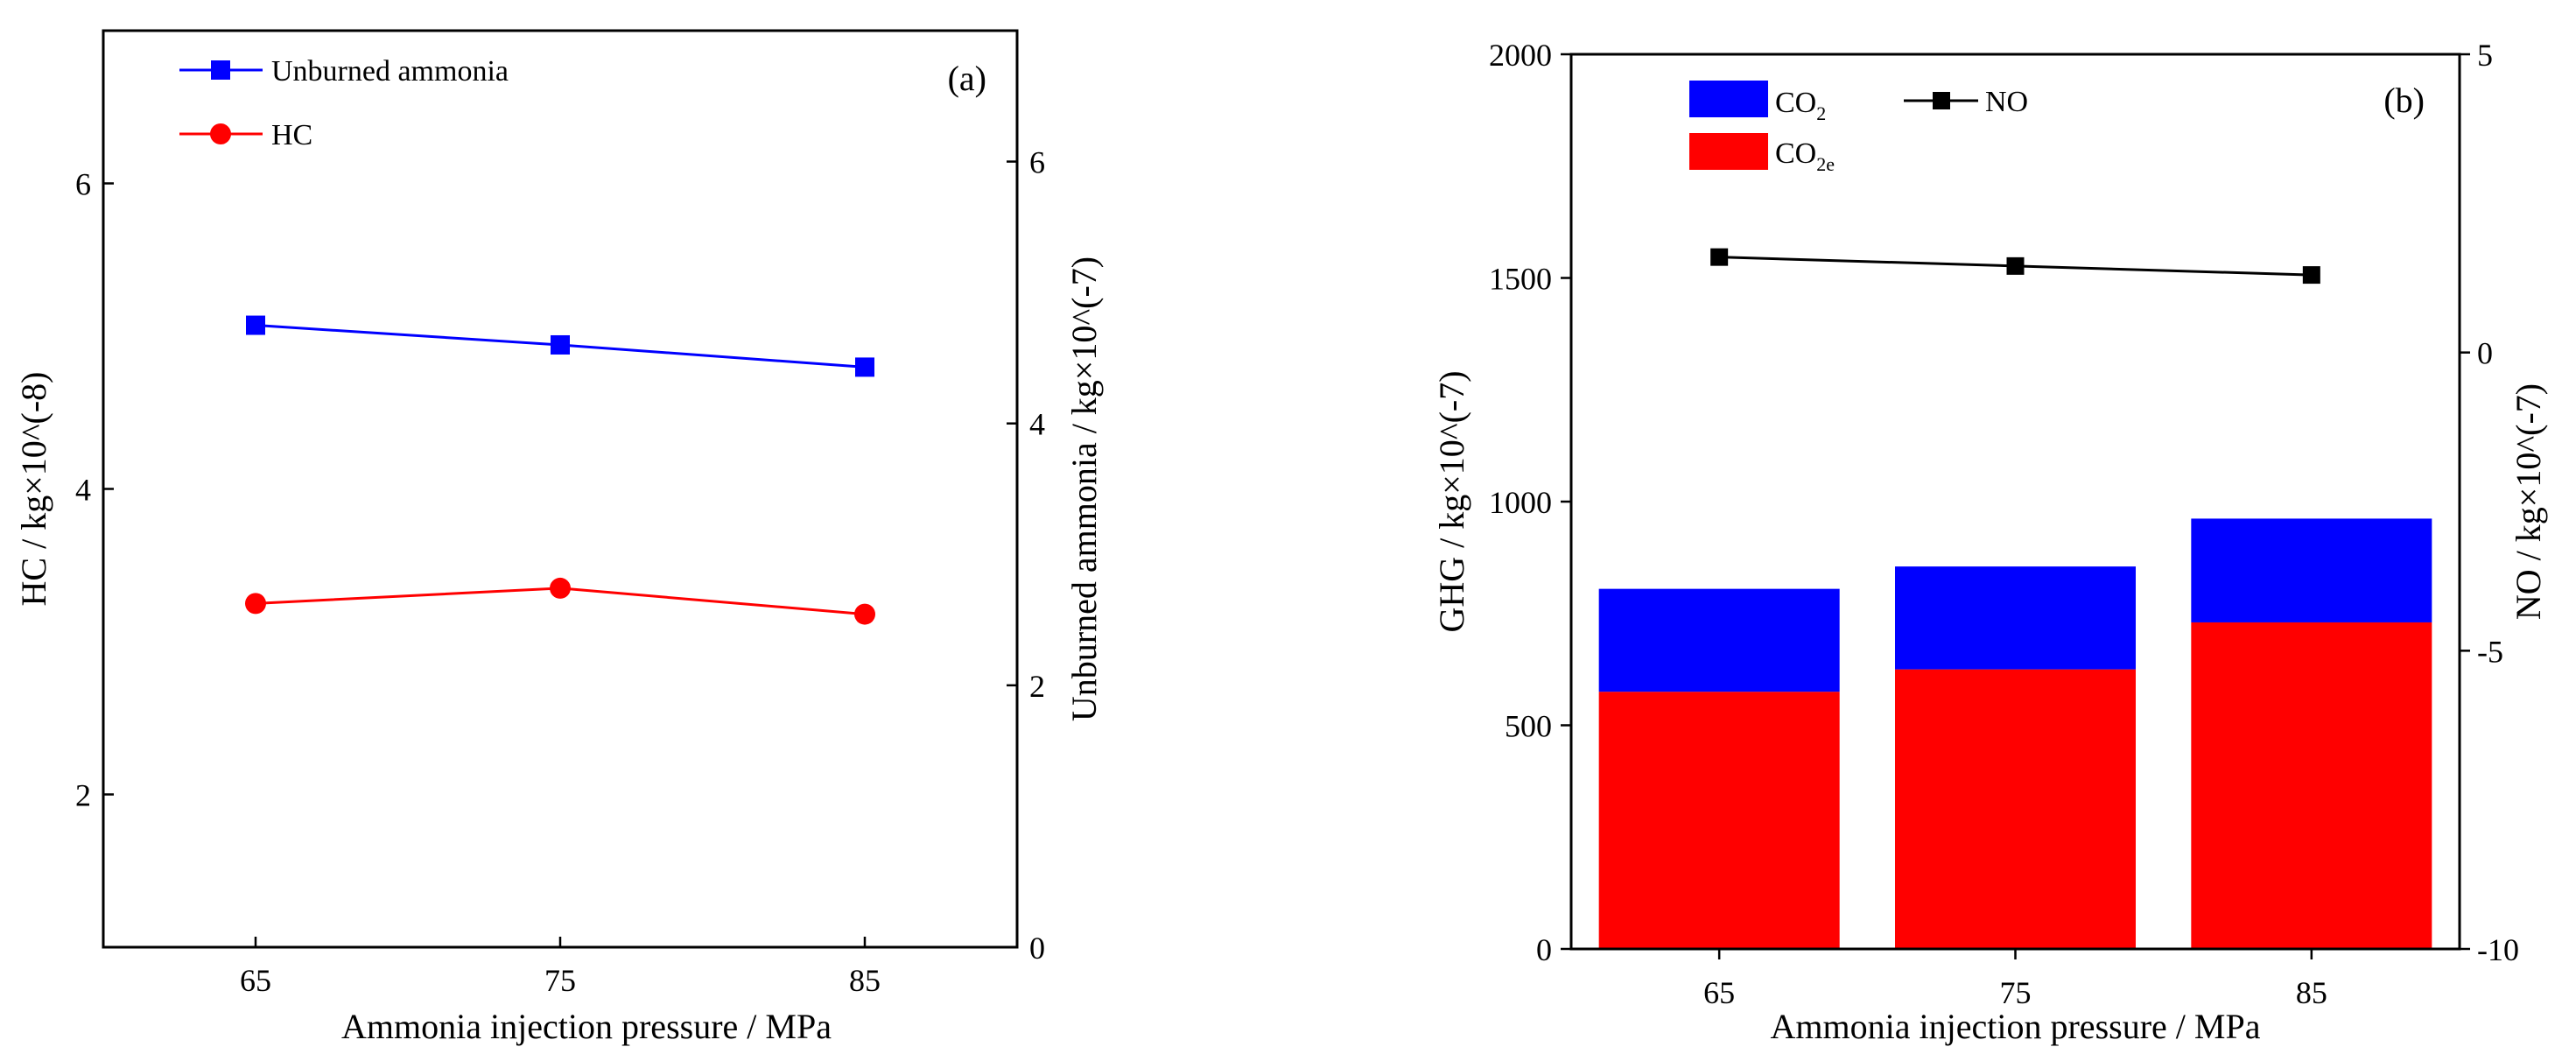 Image resolution: width=2576 pixels, height=1061 pixels. What do you see at coordinates (1037, 162) in the screenshot?
I see `y-right-tick-label-a: 6` at bounding box center [1037, 162].